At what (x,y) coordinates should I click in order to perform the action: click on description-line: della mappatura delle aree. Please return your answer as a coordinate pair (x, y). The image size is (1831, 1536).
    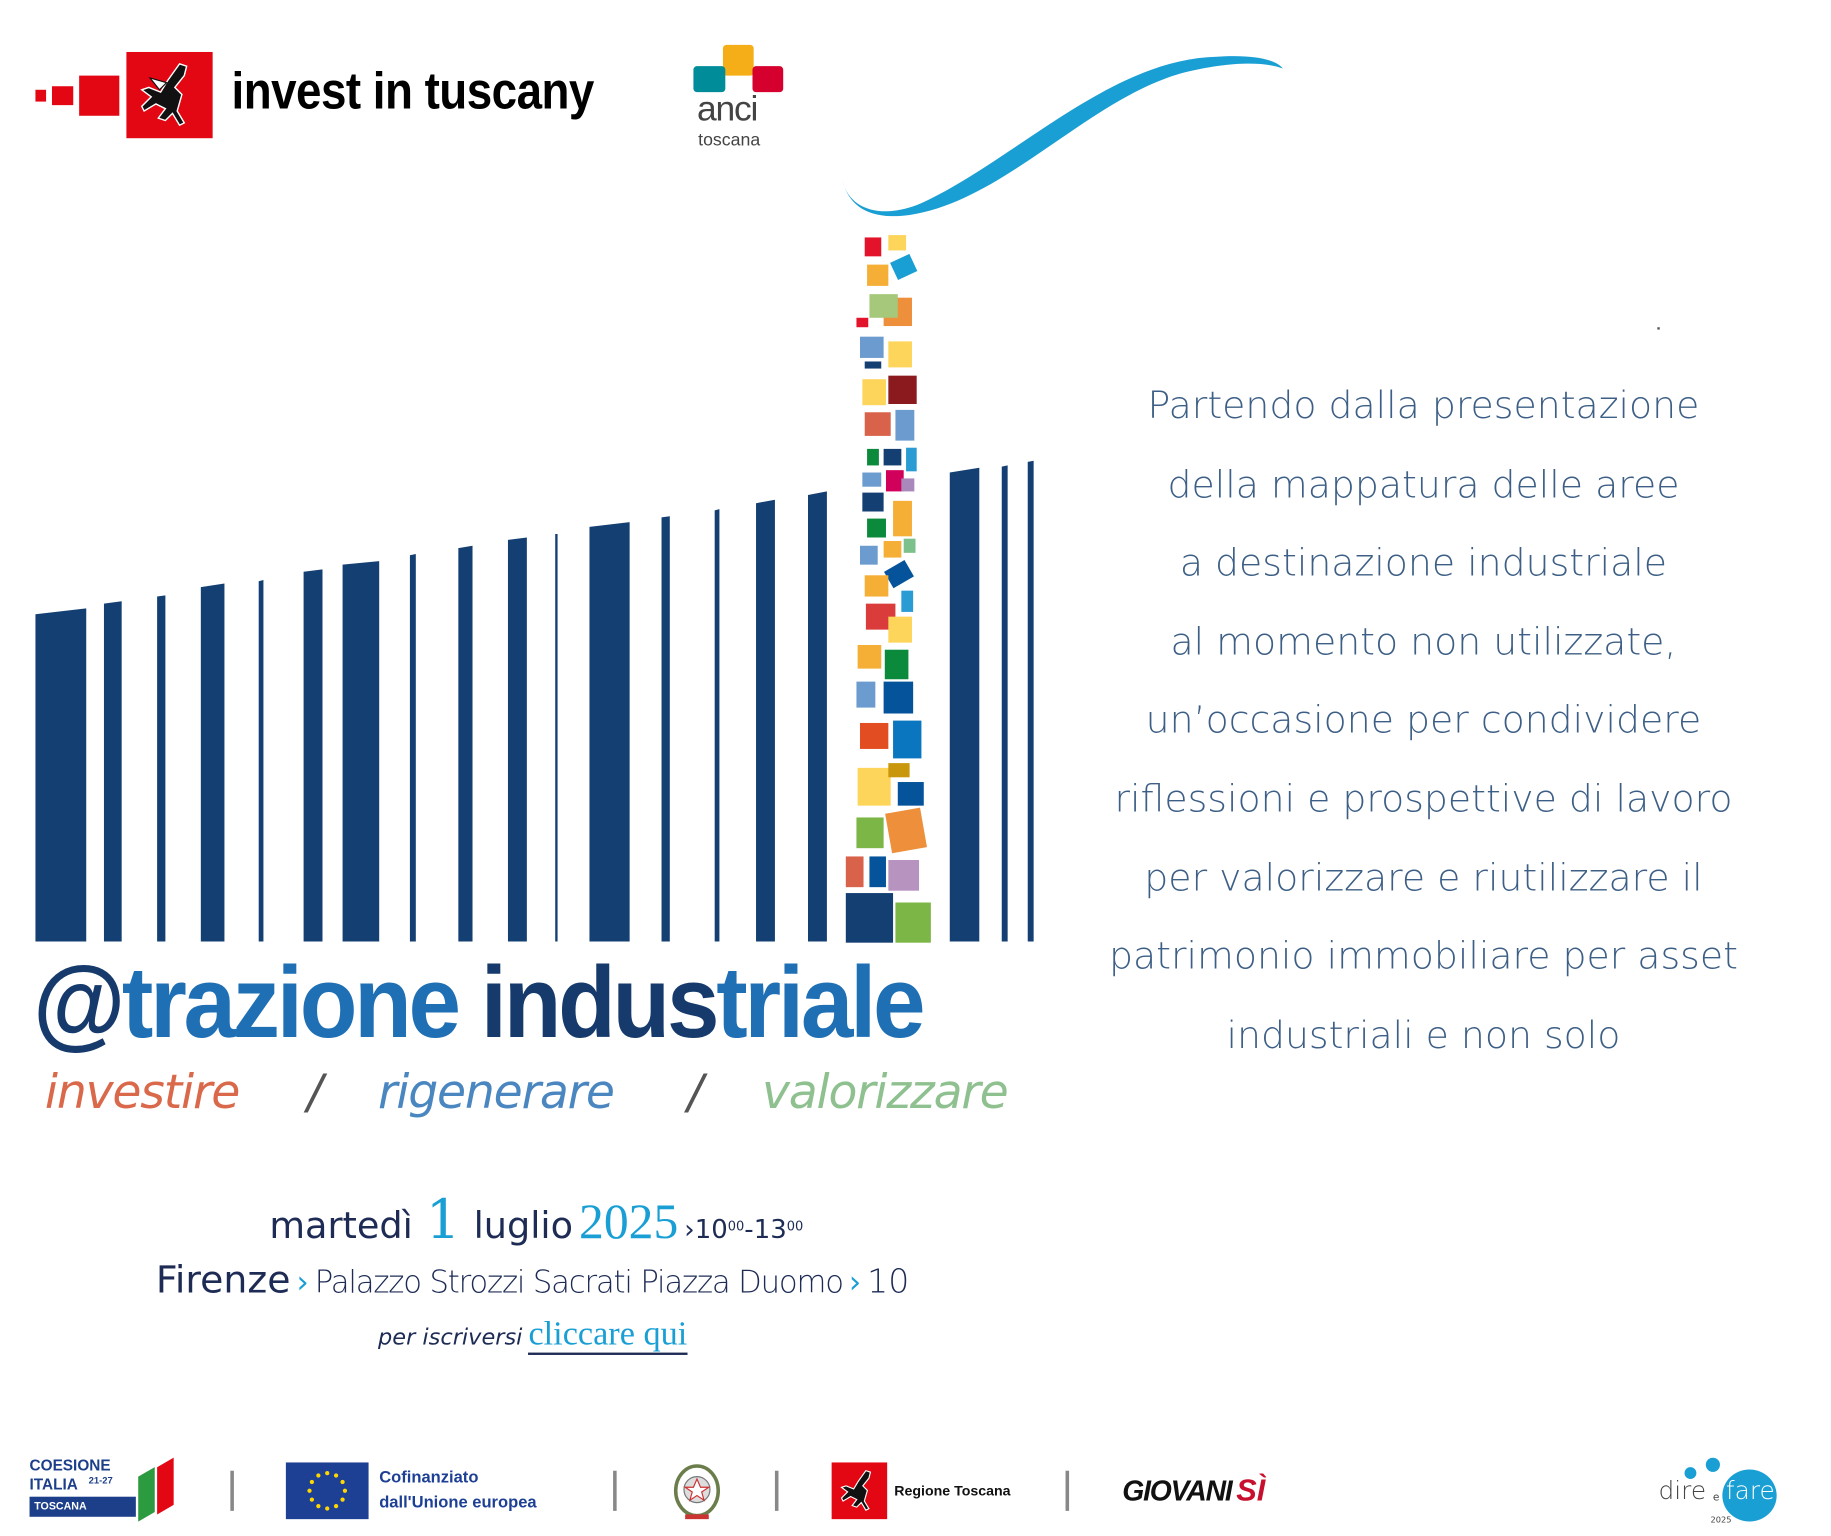
    Looking at the image, I should click on (1423, 484).